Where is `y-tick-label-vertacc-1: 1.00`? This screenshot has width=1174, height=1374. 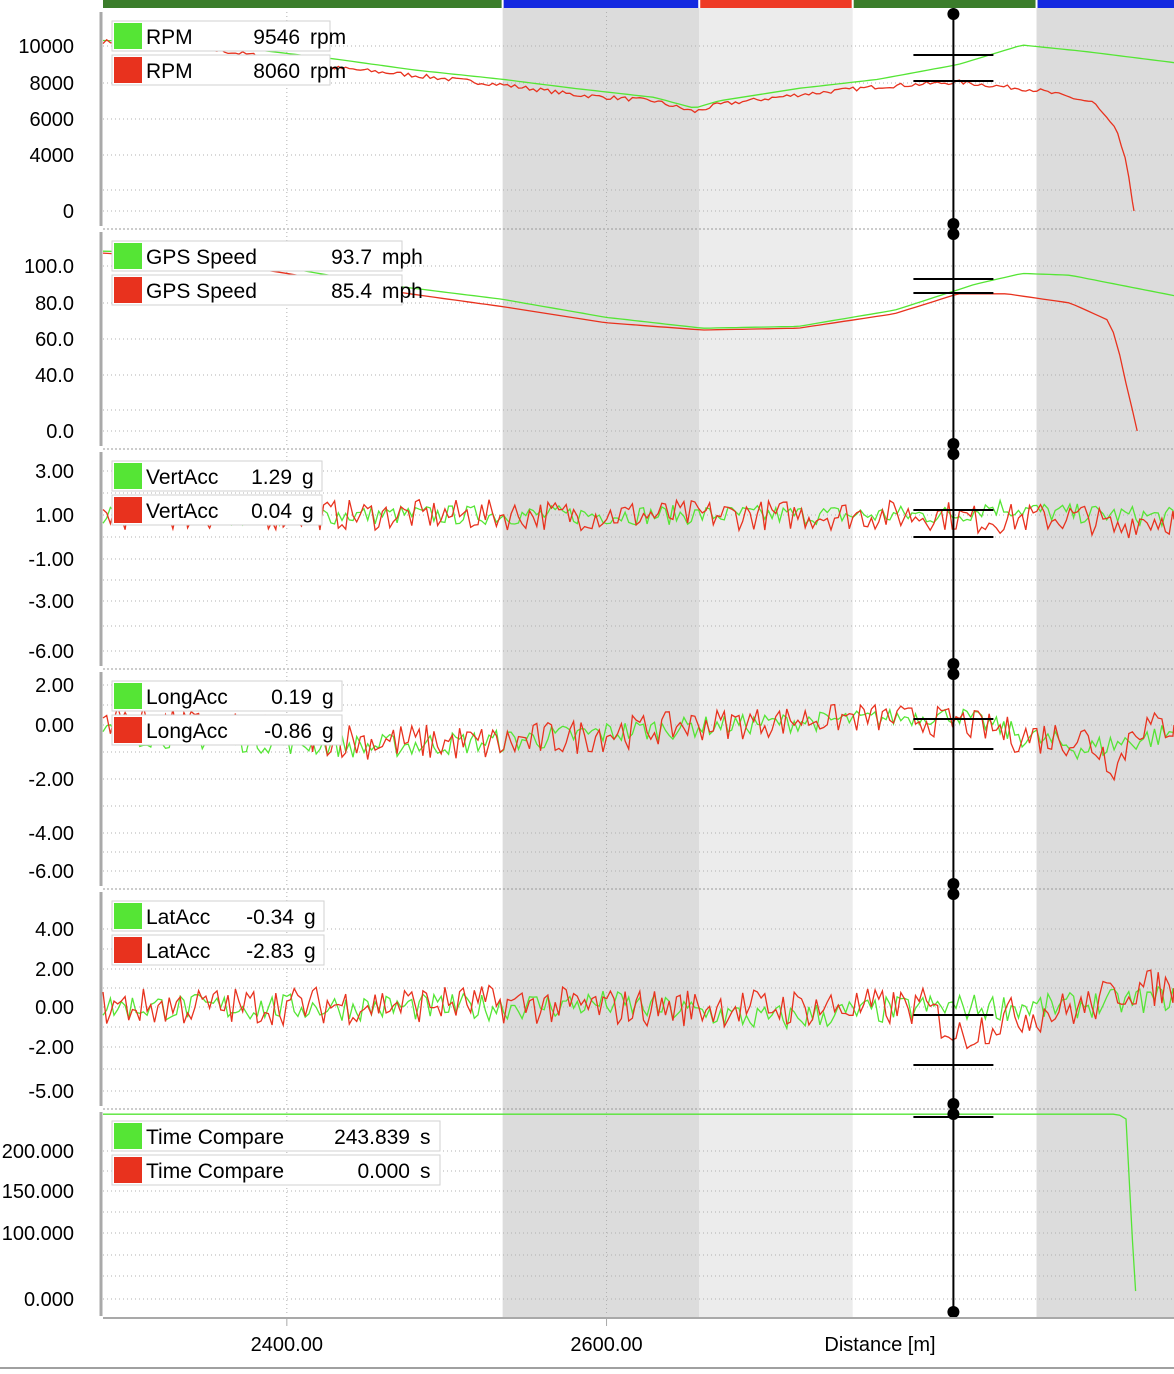 y-tick-label-vertacc-1: 1.00 is located at coordinates (54, 516).